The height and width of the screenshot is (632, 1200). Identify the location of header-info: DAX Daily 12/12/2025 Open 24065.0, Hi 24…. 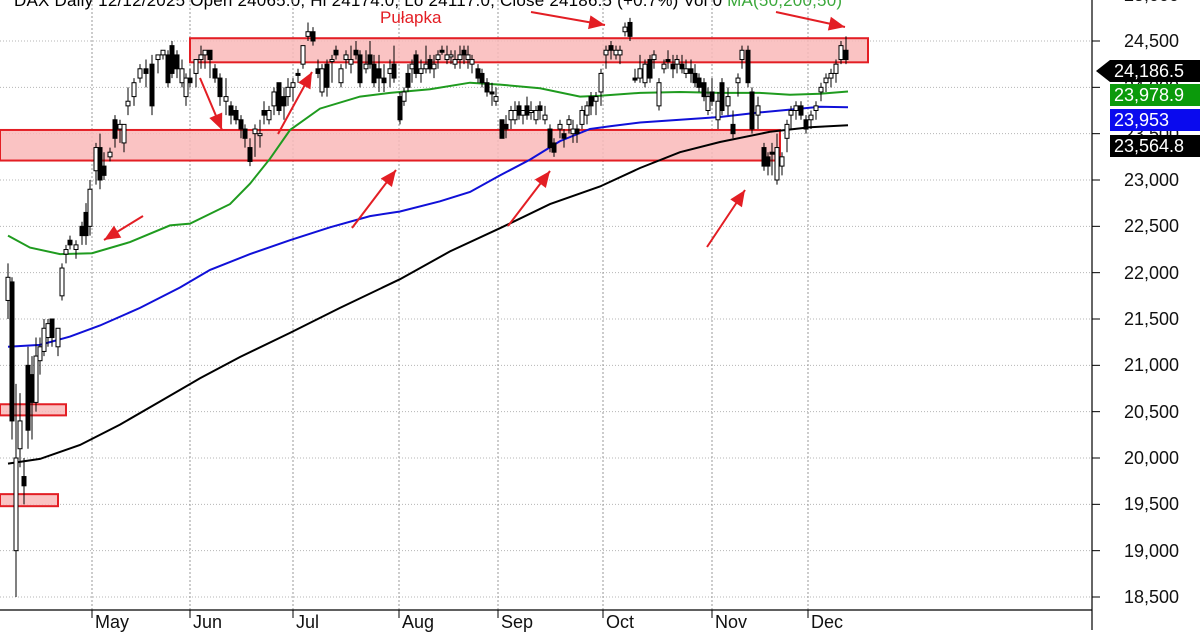
(371, 5).